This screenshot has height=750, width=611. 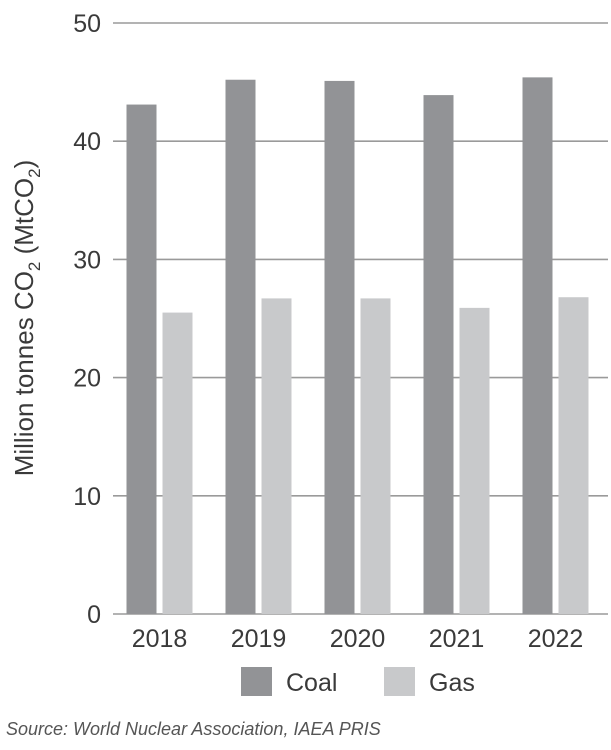 I want to click on legend-swatch-gas, so click(x=399, y=681).